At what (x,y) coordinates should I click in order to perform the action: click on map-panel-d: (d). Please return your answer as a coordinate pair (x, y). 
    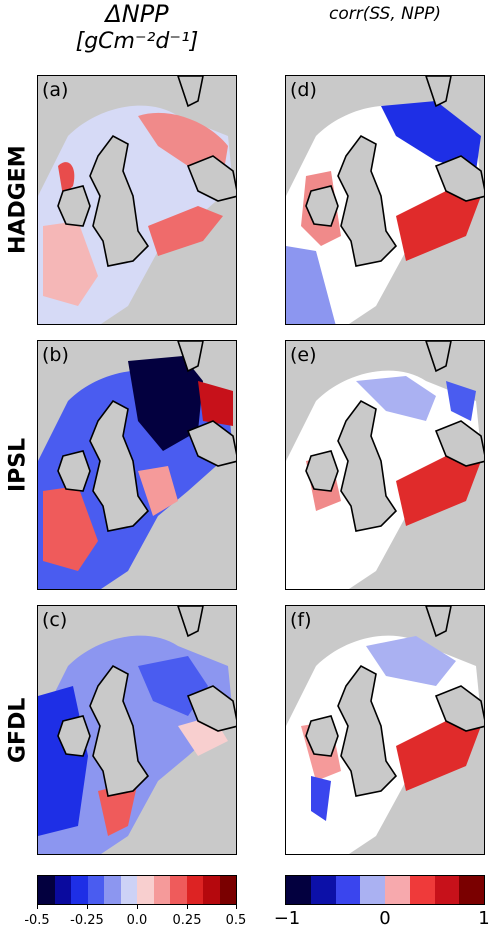
    Looking at the image, I should click on (385, 200).